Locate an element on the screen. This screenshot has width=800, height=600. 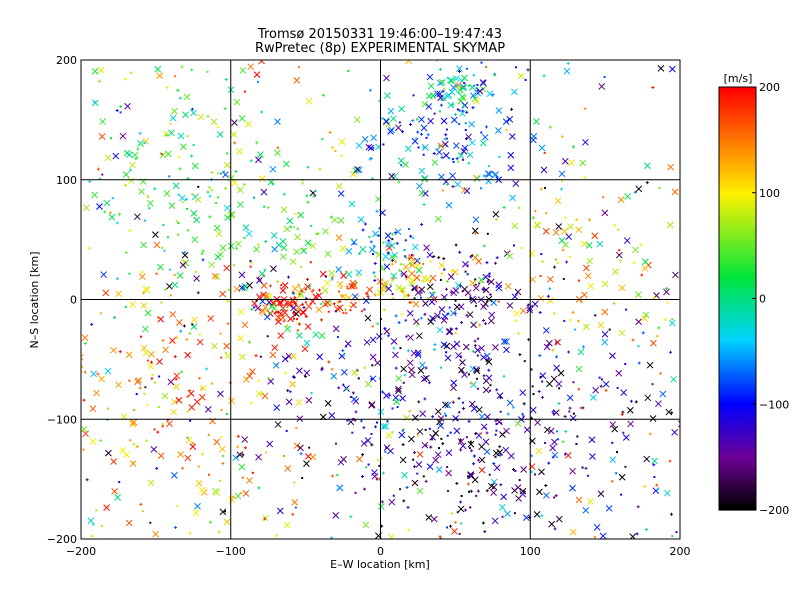
colorbar-tick-label: −100 is located at coordinates (774, 404).